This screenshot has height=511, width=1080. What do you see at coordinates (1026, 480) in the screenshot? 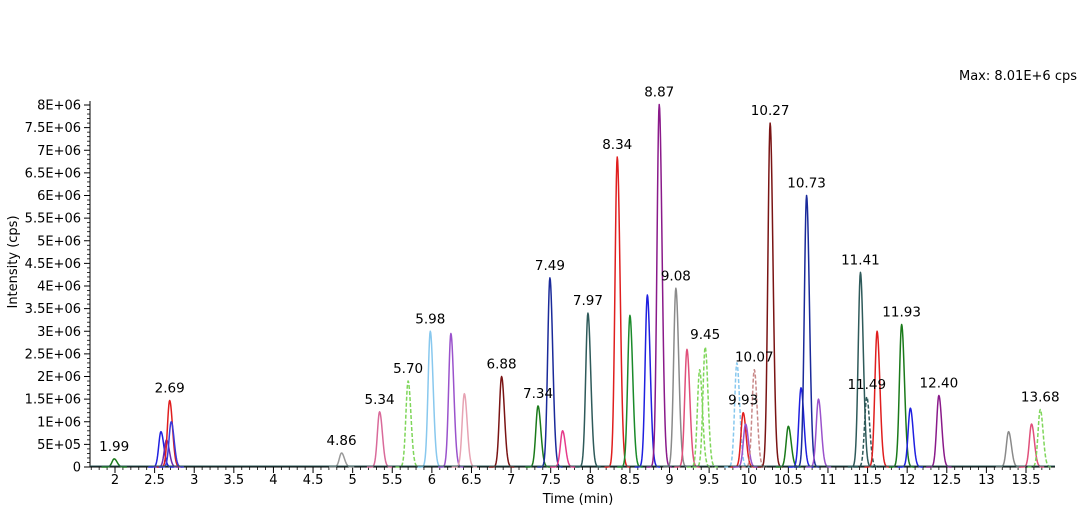
I see `x-tick-label: 13.5` at bounding box center [1026, 480].